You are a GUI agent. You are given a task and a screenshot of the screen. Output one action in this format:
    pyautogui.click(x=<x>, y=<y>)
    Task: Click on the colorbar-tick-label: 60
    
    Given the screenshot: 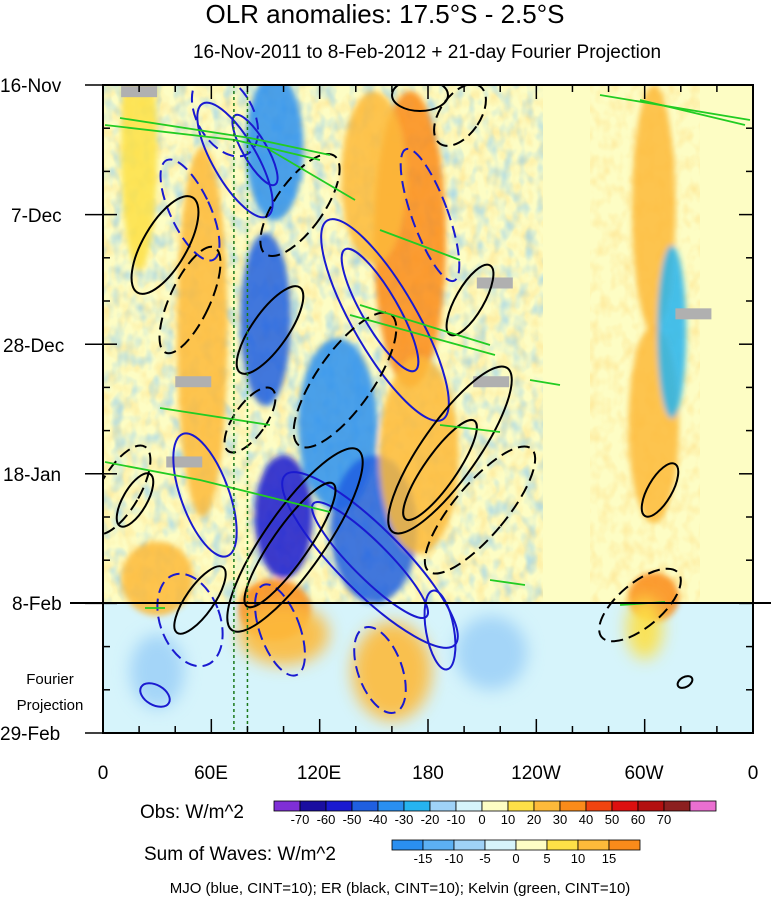 What is the action you would take?
    pyautogui.click(x=638, y=819)
    